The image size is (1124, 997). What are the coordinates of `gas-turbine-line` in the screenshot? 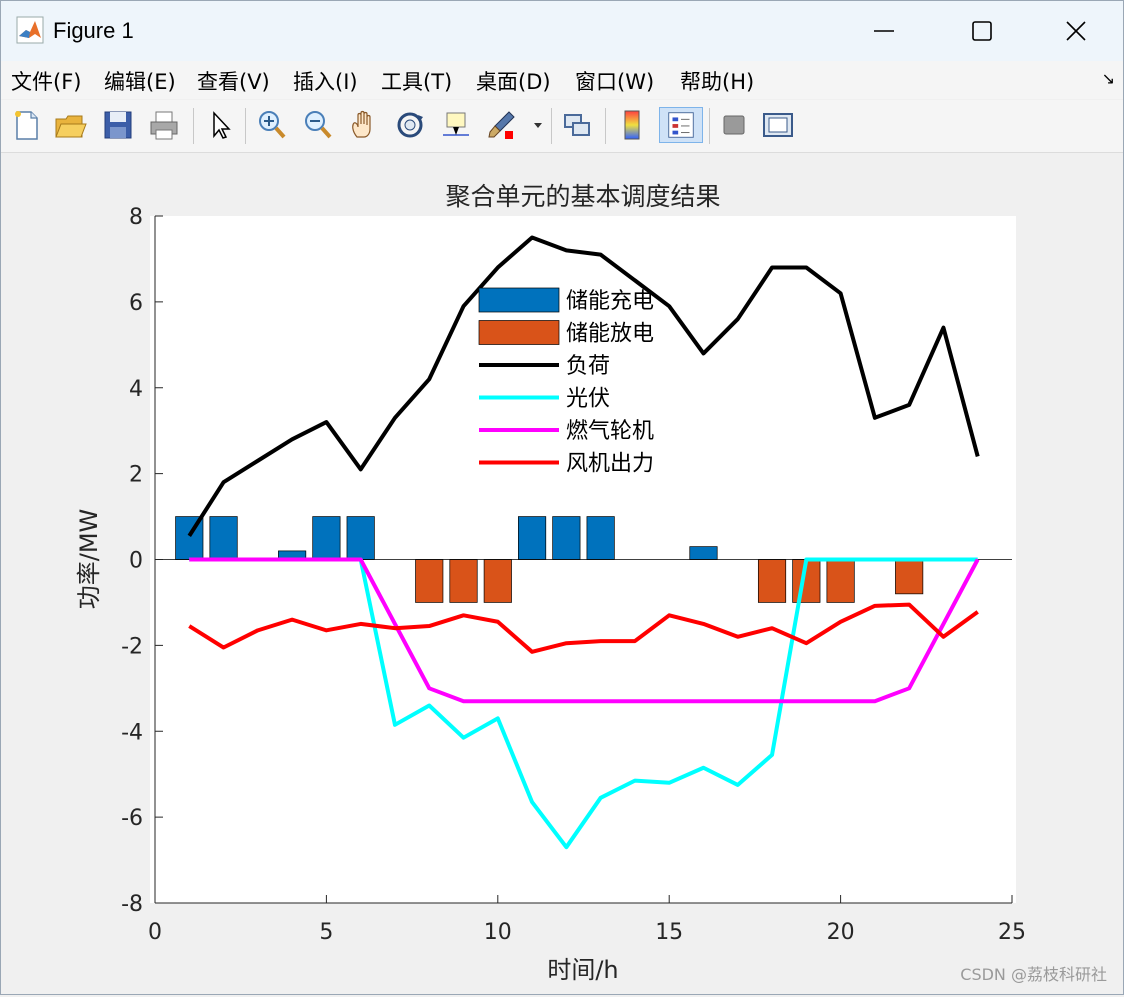 It's located at (584, 630).